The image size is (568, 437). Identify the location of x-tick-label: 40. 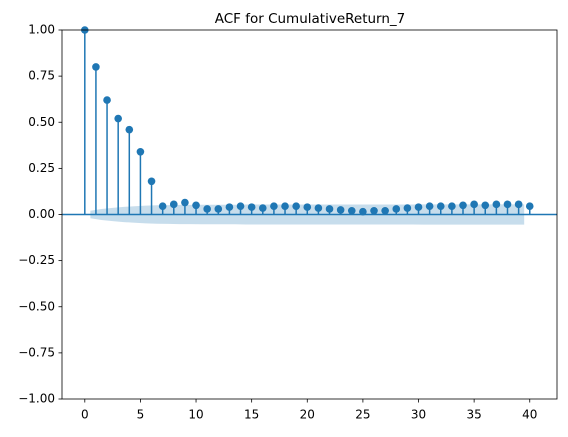
(529, 415).